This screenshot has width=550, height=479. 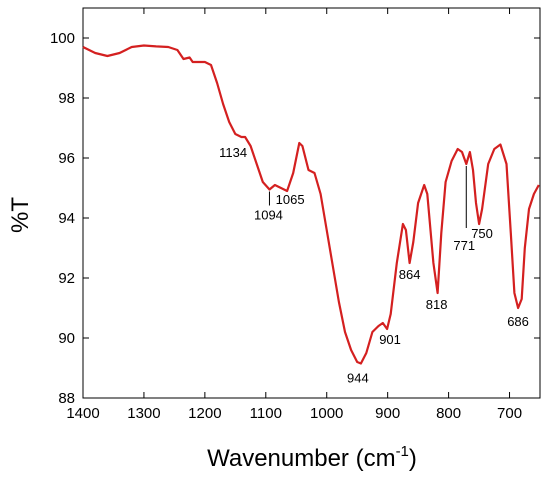 I want to click on x-tick-label: 700, so click(x=509, y=413).